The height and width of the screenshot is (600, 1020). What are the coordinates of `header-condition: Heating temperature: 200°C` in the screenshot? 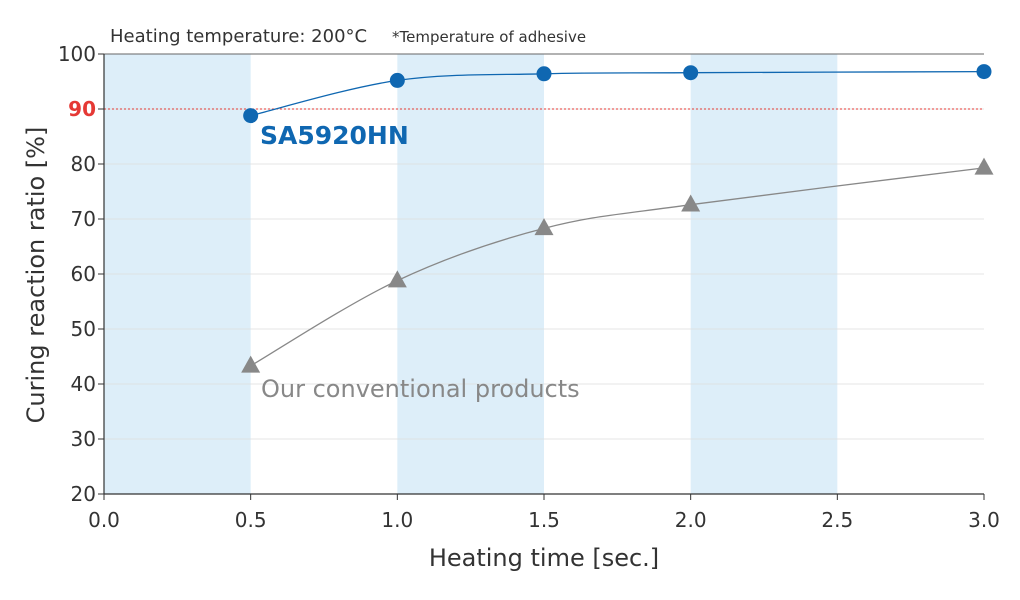 It's located at (238, 36).